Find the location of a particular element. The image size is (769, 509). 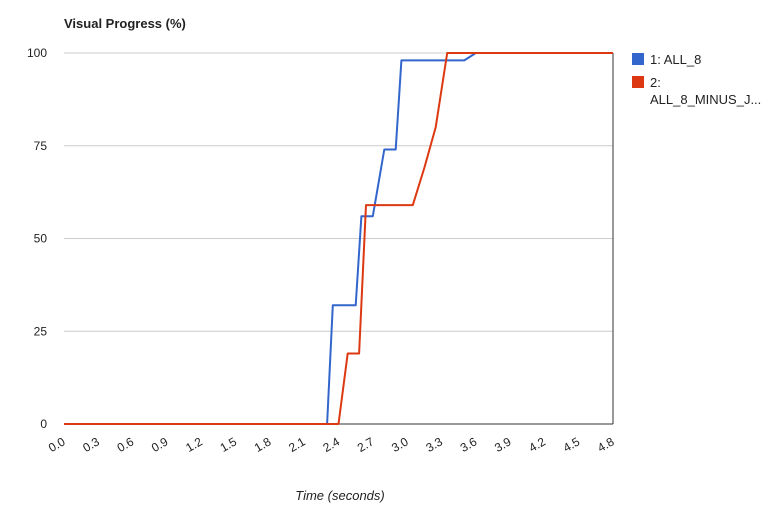

x-tick-label: 0.9 is located at coordinates (160, 444).